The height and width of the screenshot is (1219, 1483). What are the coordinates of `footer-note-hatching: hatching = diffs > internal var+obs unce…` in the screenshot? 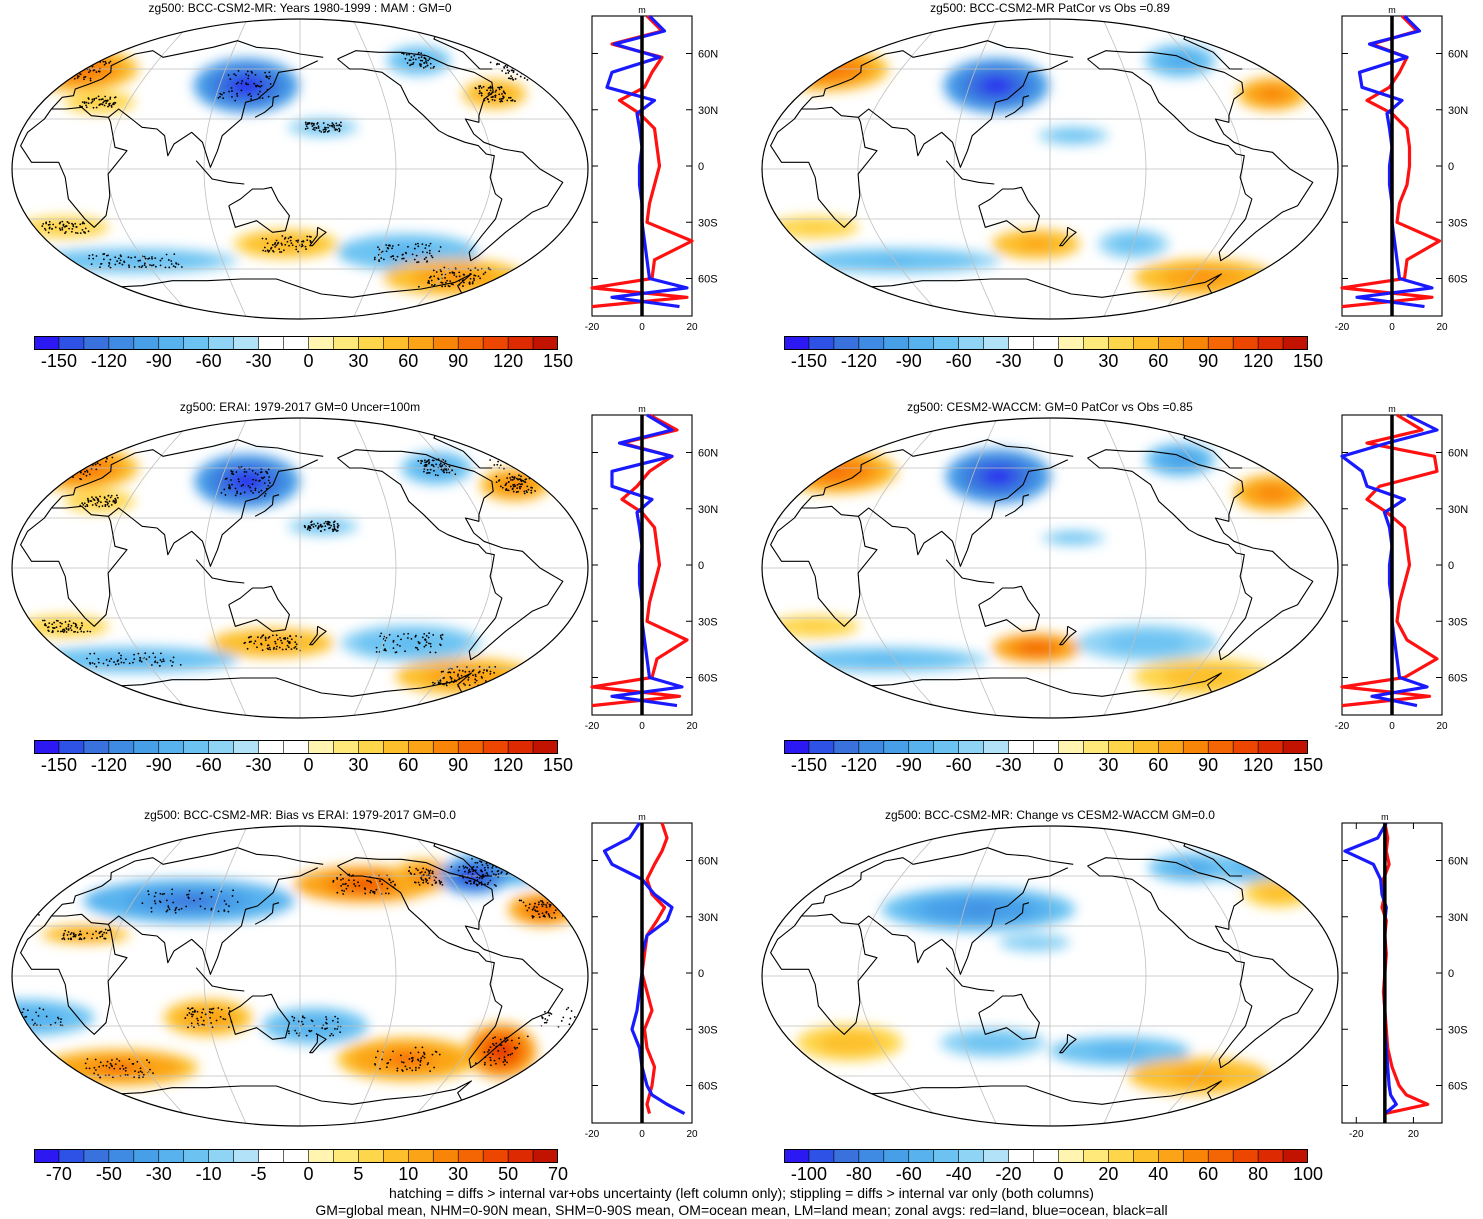 It's located at (741, 1193).